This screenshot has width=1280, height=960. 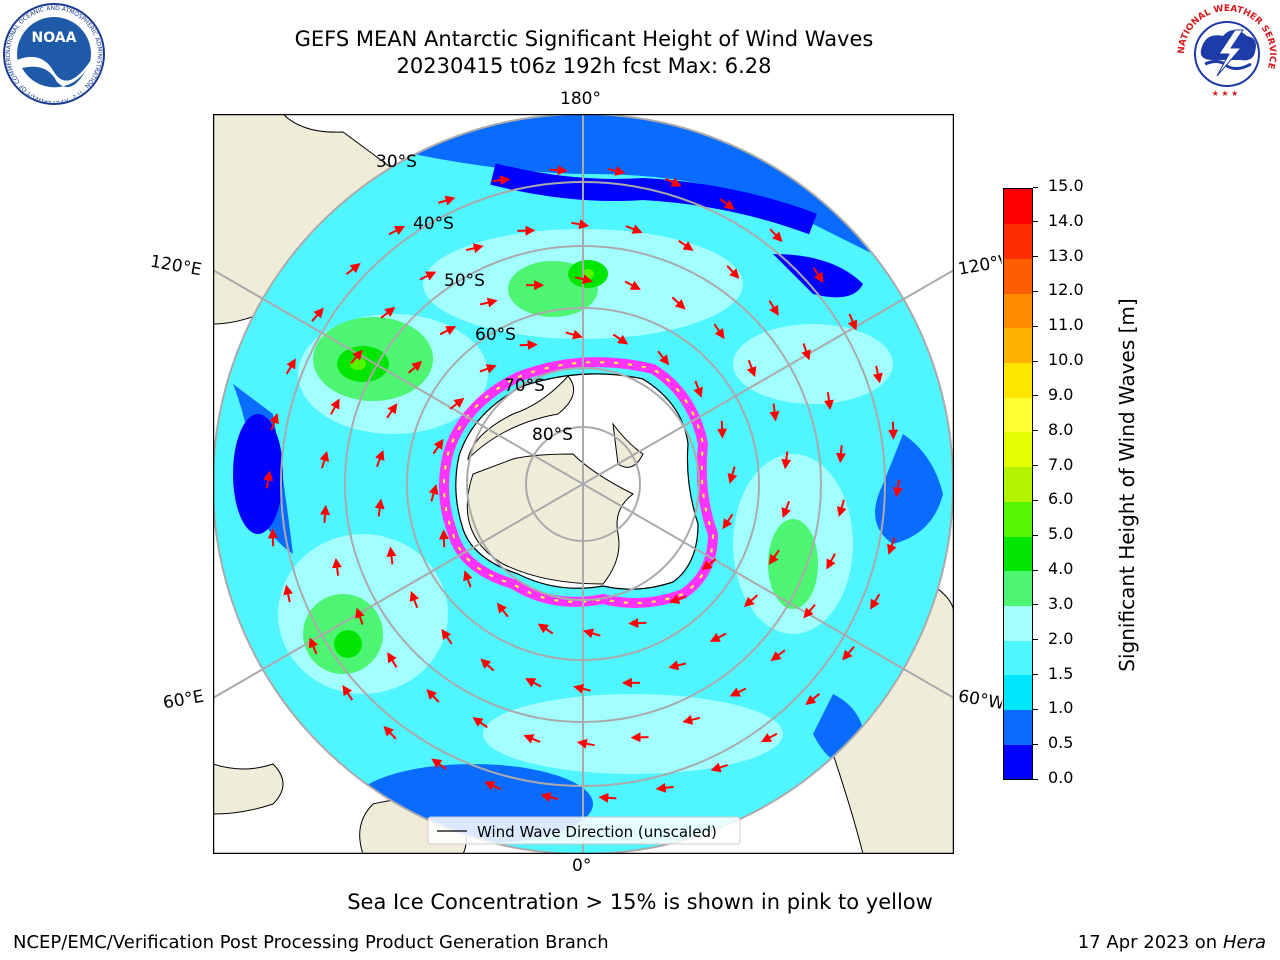 What do you see at coordinates (1053, 499) in the screenshot?
I see `colorbar-tick: 6.0` at bounding box center [1053, 499].